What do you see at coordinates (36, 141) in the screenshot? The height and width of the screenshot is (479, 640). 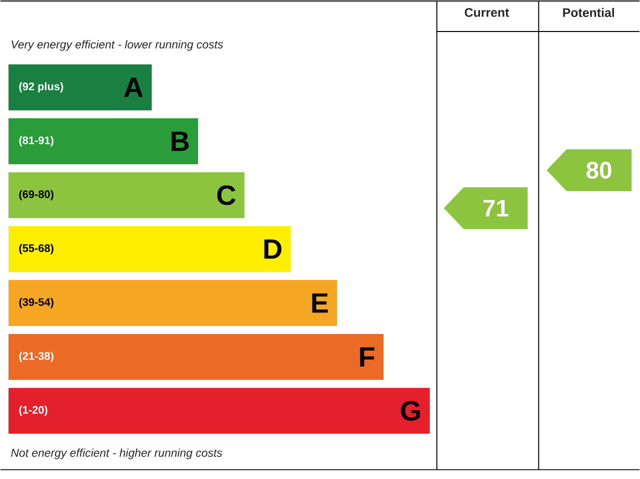 I see `annotation: (81-91)` at bounding box center [36, 141].